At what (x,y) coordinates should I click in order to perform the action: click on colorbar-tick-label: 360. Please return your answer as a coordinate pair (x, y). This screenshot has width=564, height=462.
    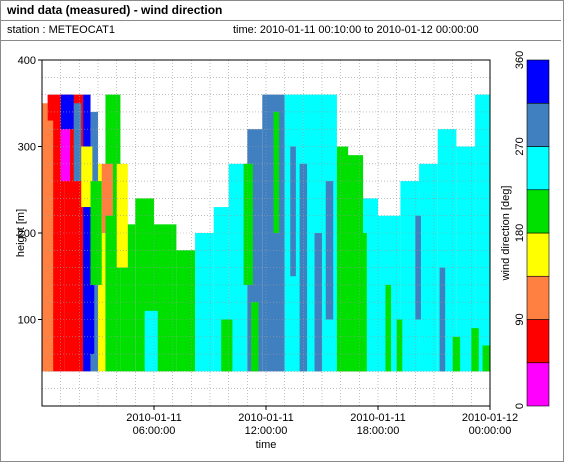
    Looking at the image, I should click on (520, 60).